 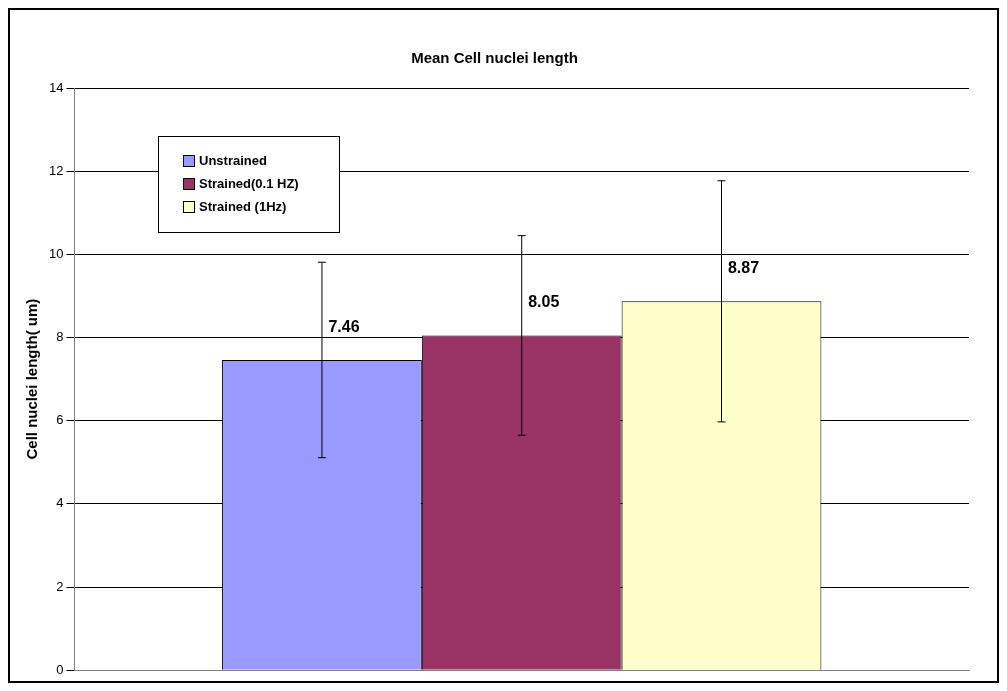 I want to click on data-label: 8.87, so click(x=743, y=268).